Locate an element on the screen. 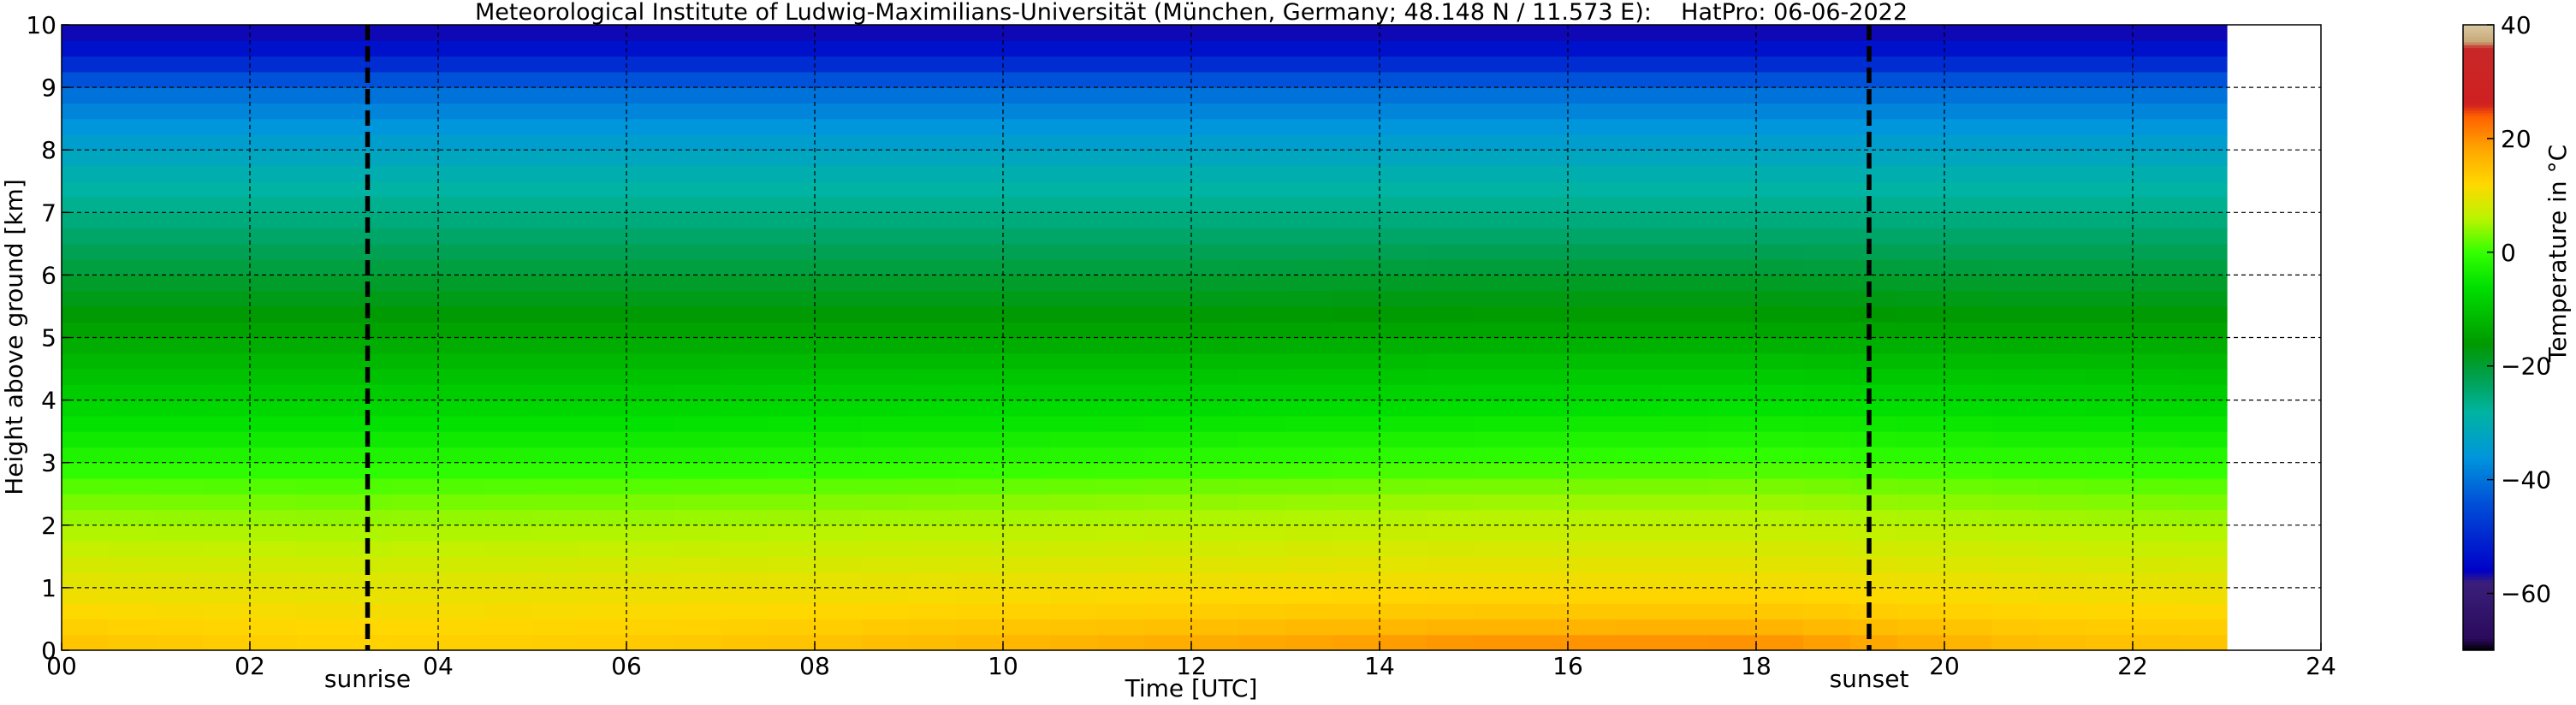 The width and height of the screenshot is (2576, 705). x-tick-label: 06 is located at coordinates (626, 666).